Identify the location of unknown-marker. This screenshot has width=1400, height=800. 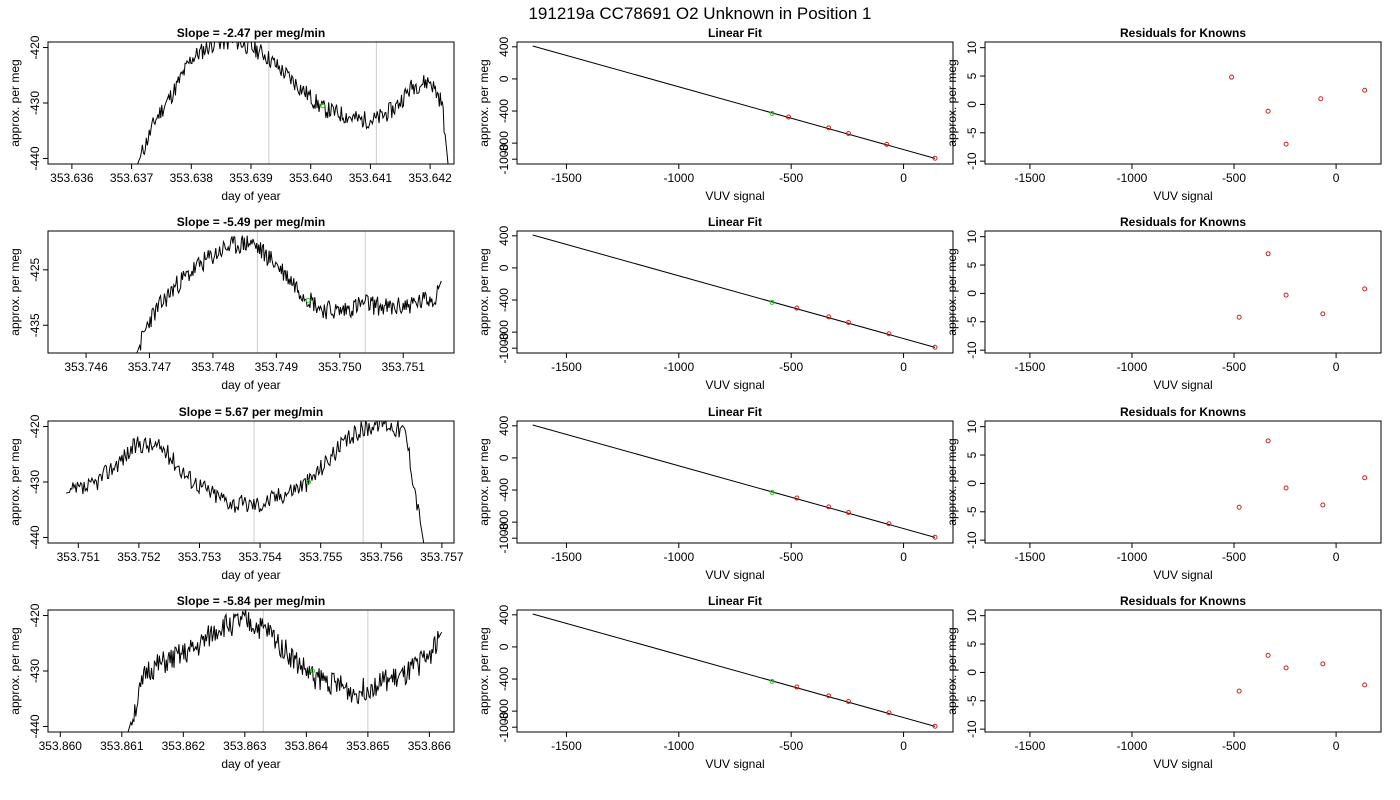
(308, 300).